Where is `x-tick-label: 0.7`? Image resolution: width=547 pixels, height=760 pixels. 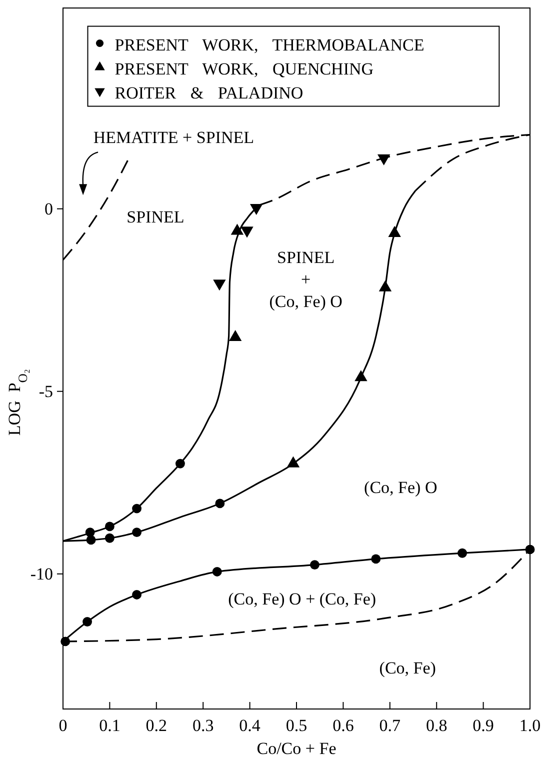
x-tick-label: 0.7 is located at coordinates (390, 726).